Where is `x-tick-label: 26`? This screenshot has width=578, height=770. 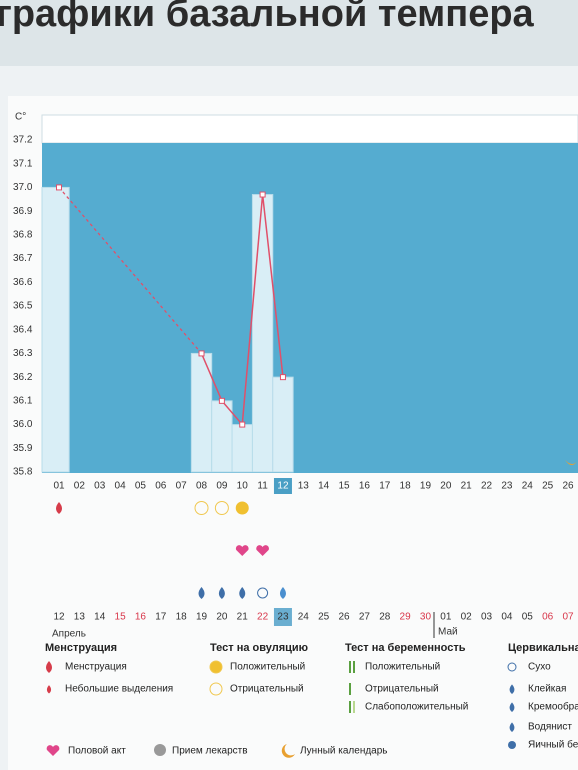 x-tick-label: 26 is located at coordinates (568, 486).